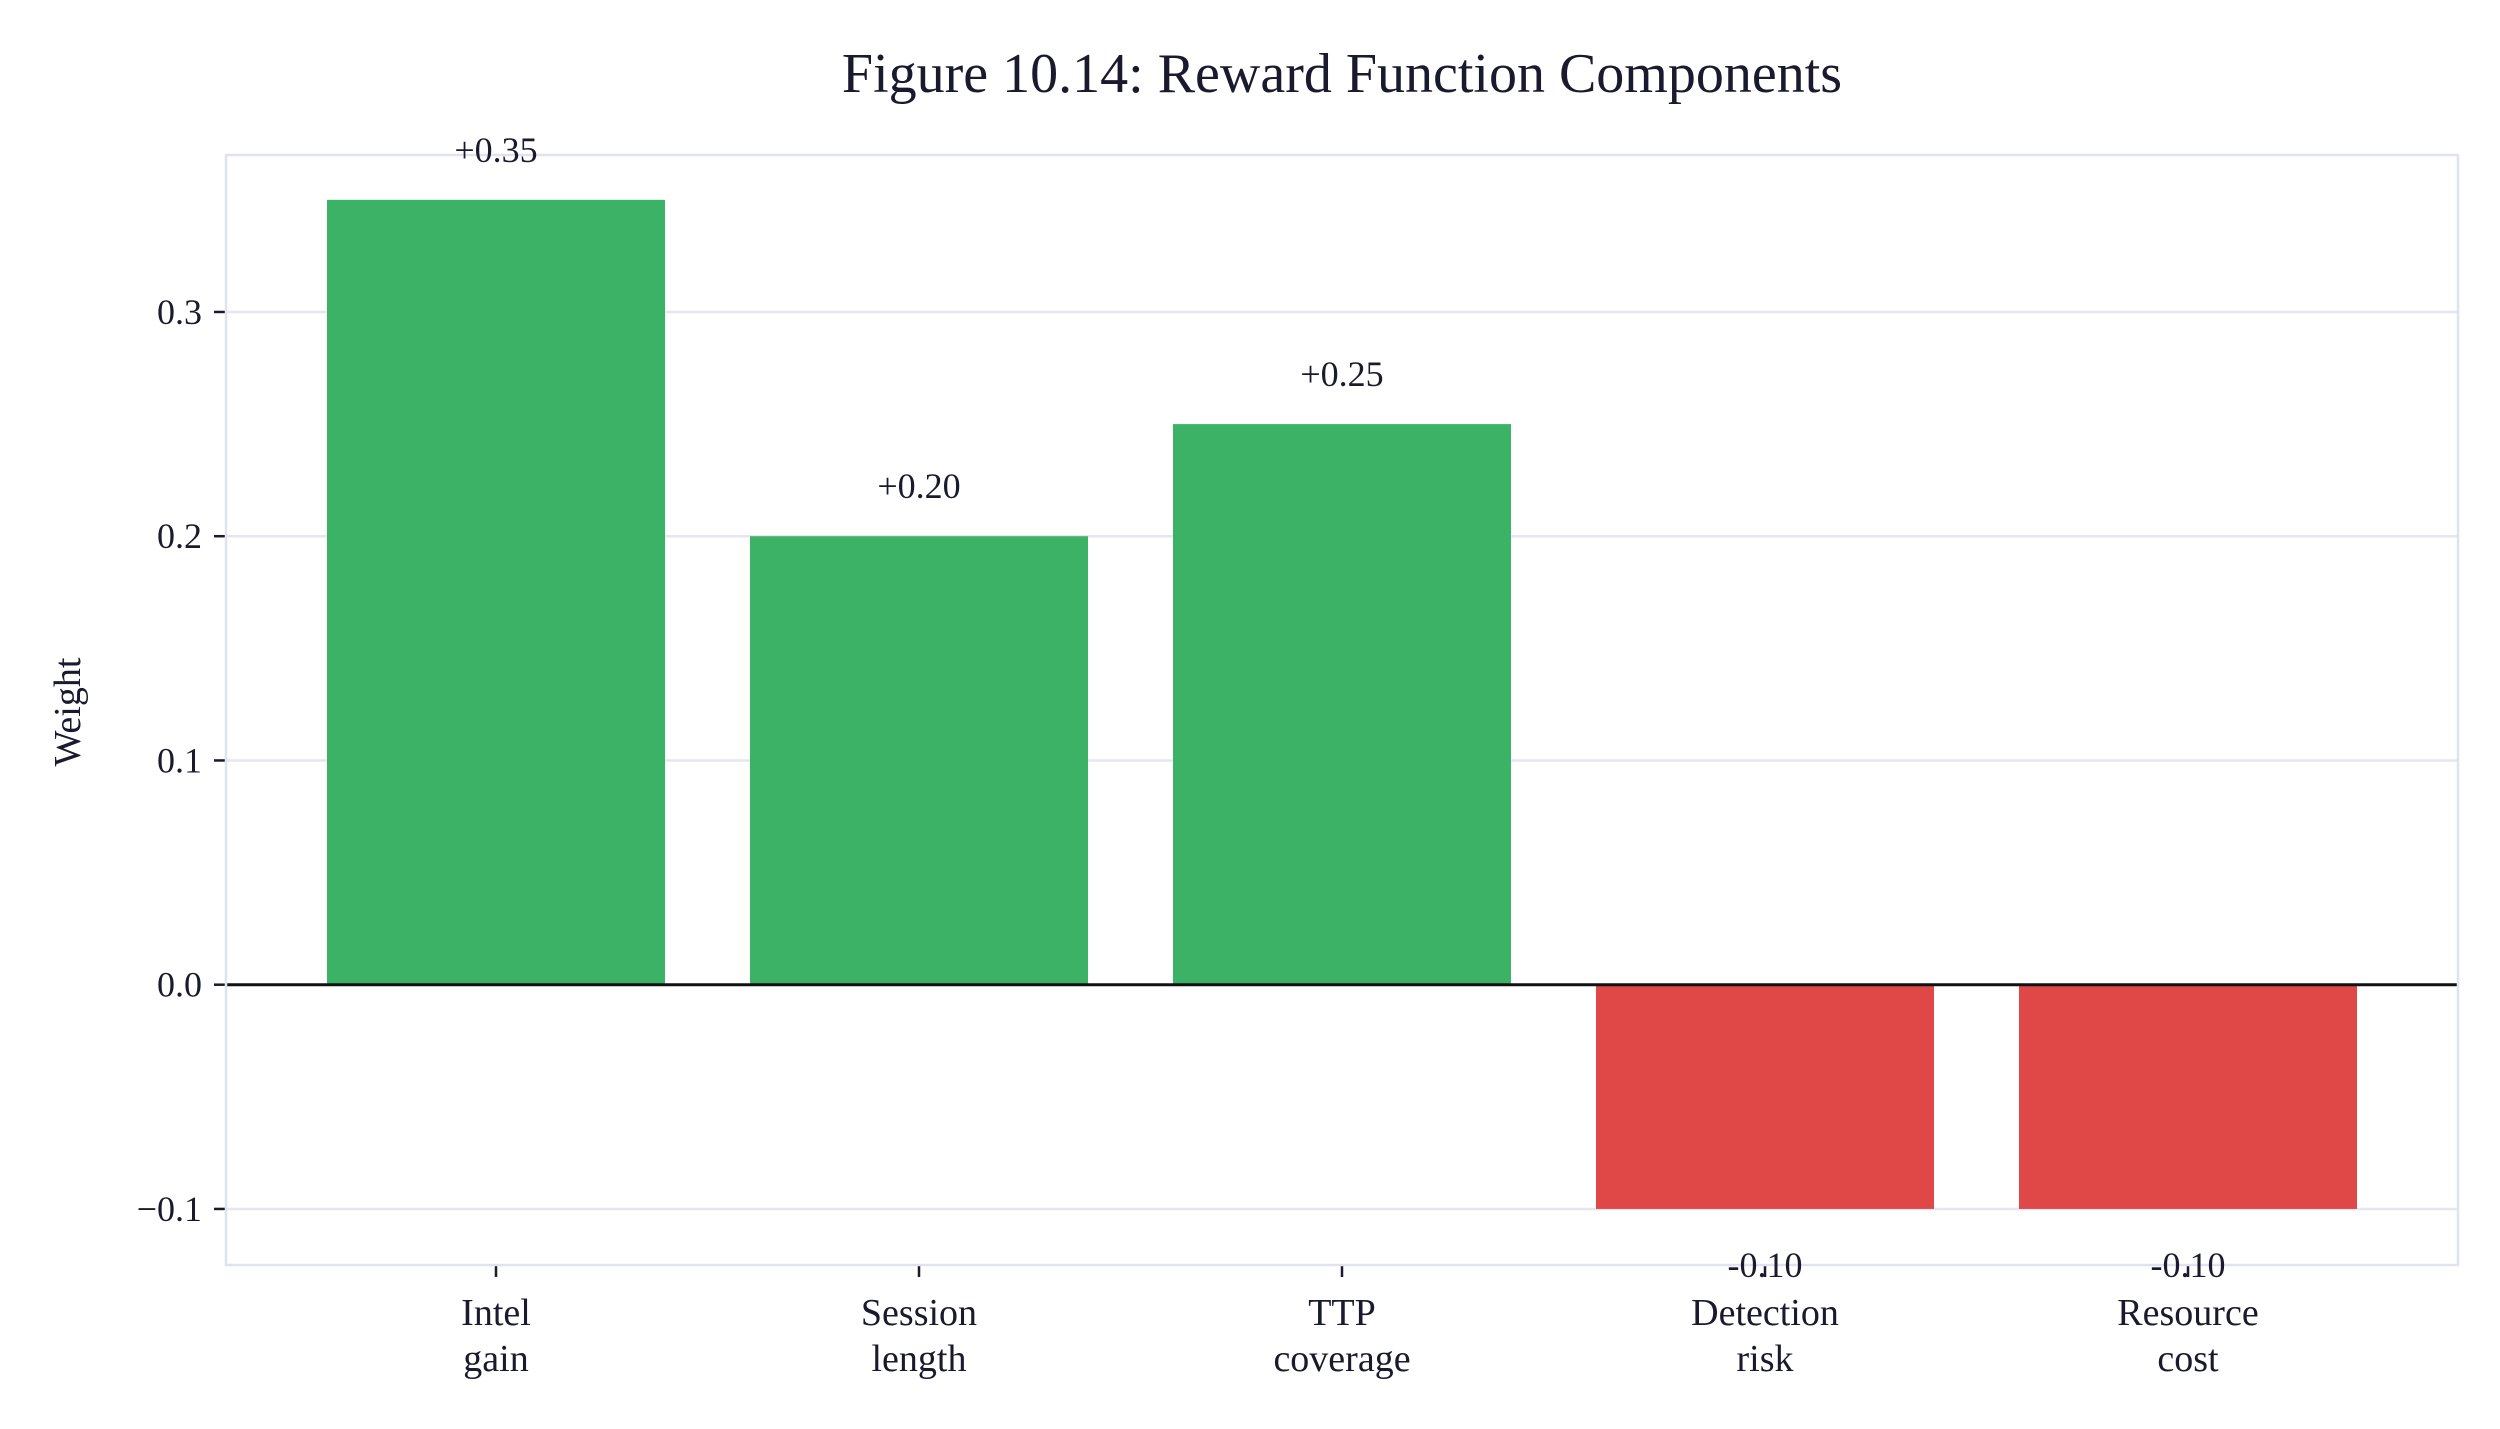 Image resolution: width=2500 pixels, height=1429 pixels. Describe the element at coordinates (1342, 74) in the screenshot. I see `chart-title: Figure 10.14: Reward Function Components` at that location.